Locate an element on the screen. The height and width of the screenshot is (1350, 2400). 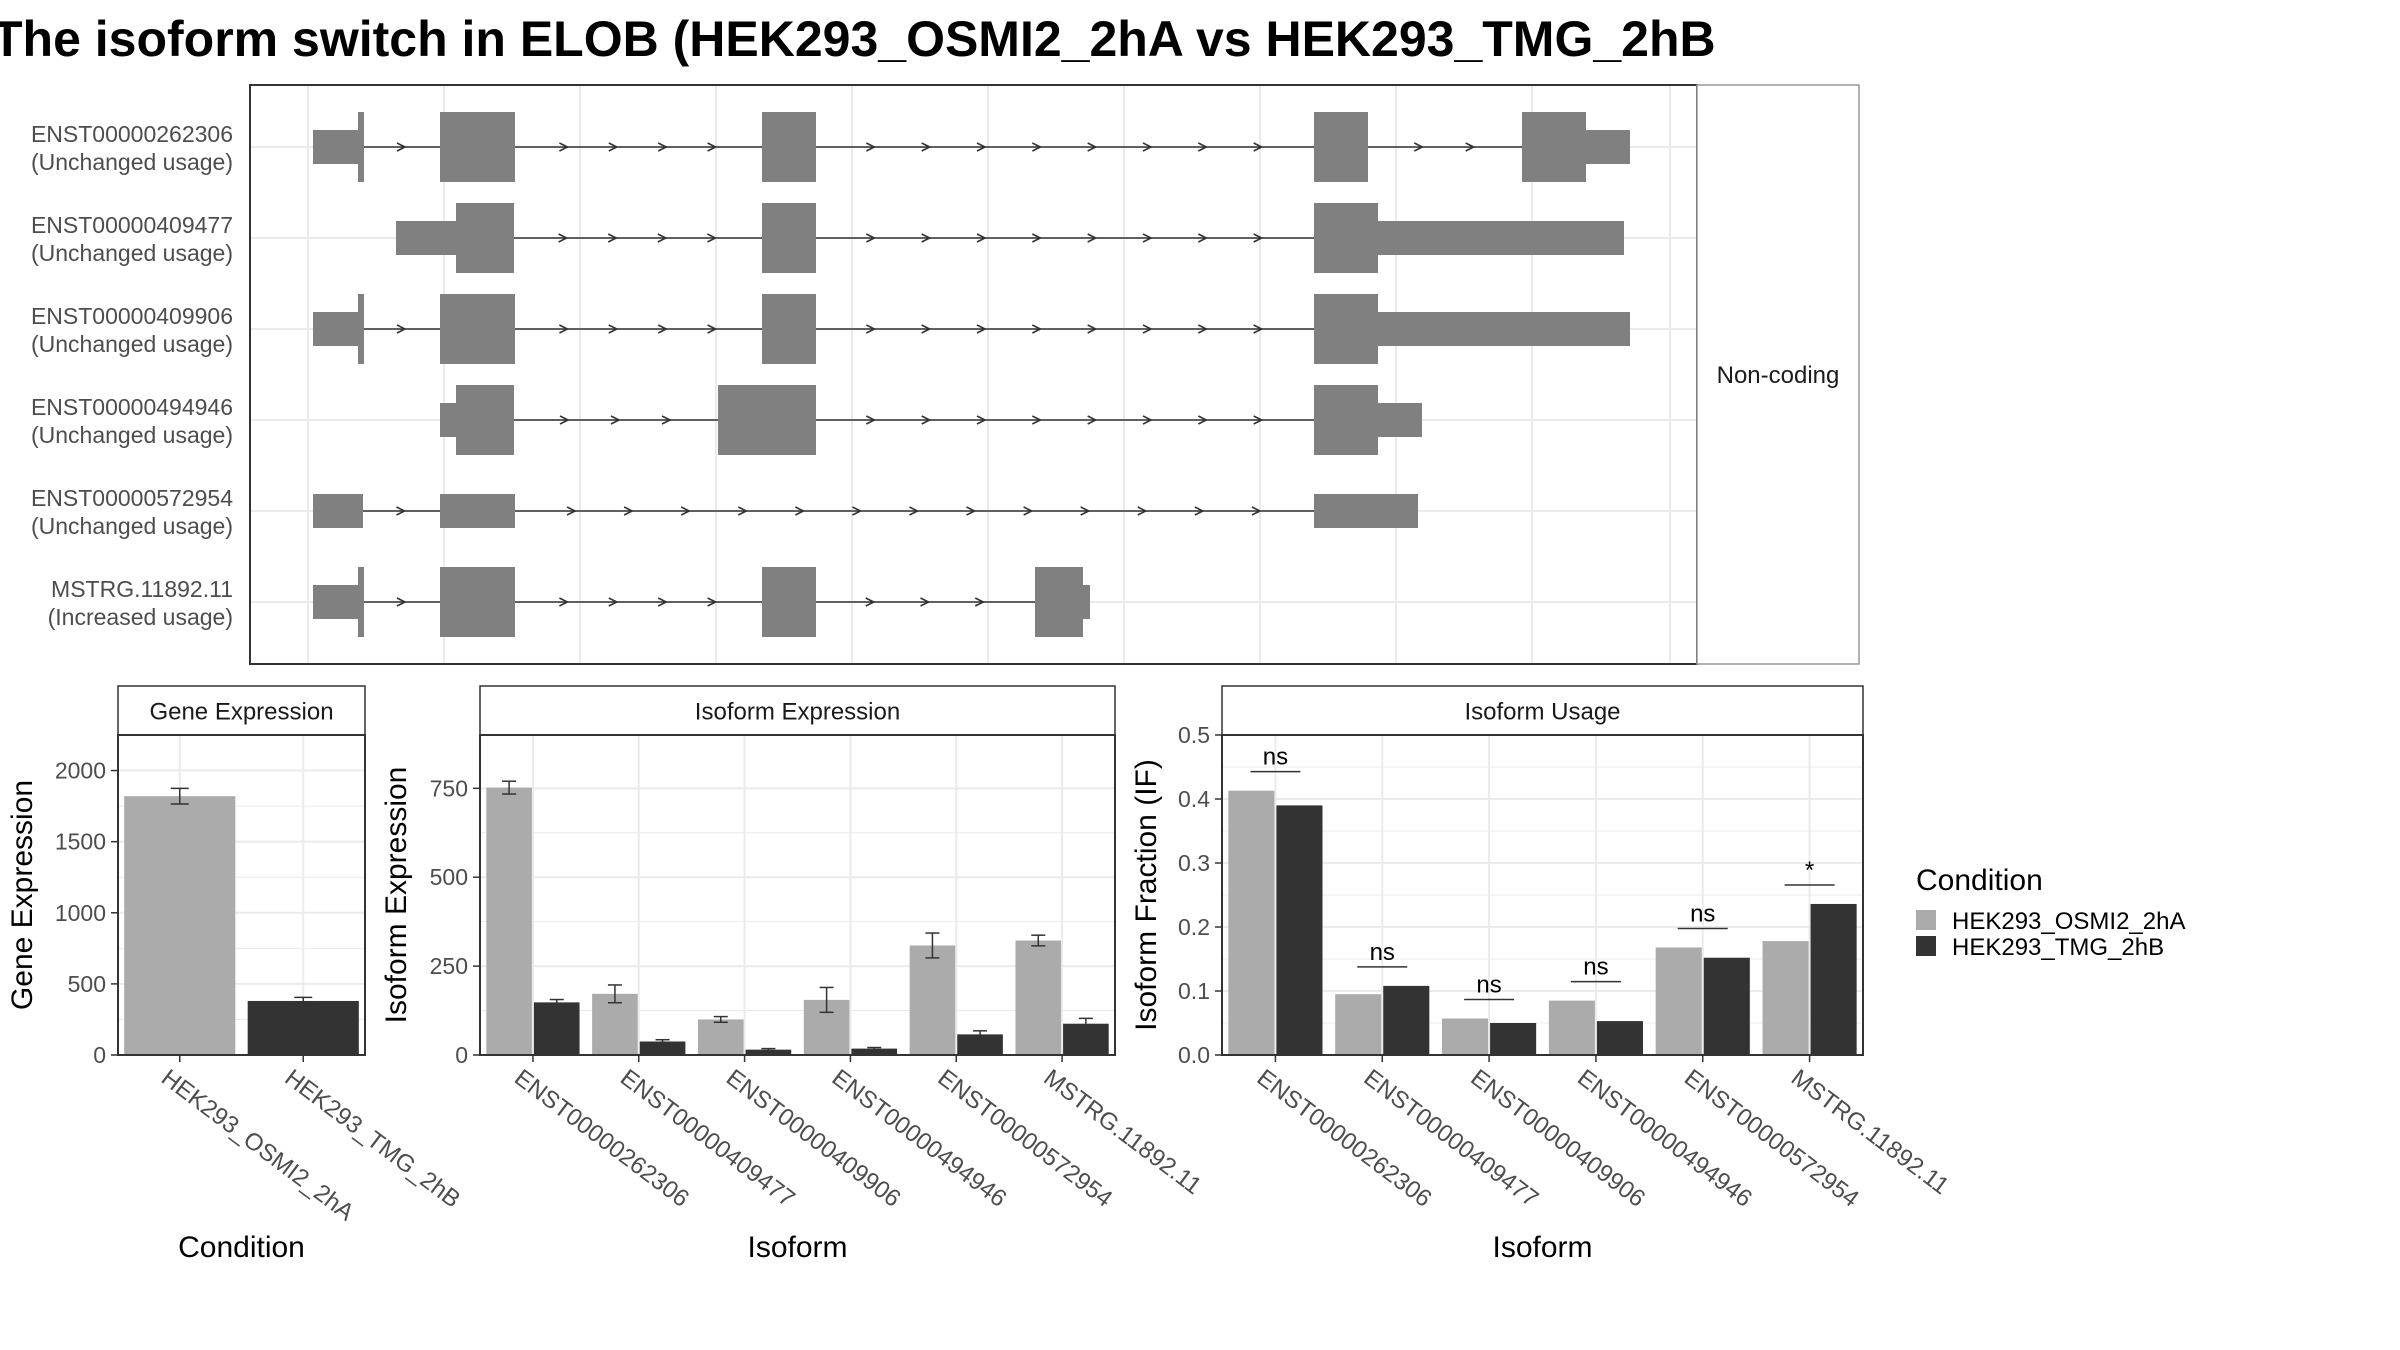
panel-strip-title: Gene Expression is located at coordinates (241, 712).